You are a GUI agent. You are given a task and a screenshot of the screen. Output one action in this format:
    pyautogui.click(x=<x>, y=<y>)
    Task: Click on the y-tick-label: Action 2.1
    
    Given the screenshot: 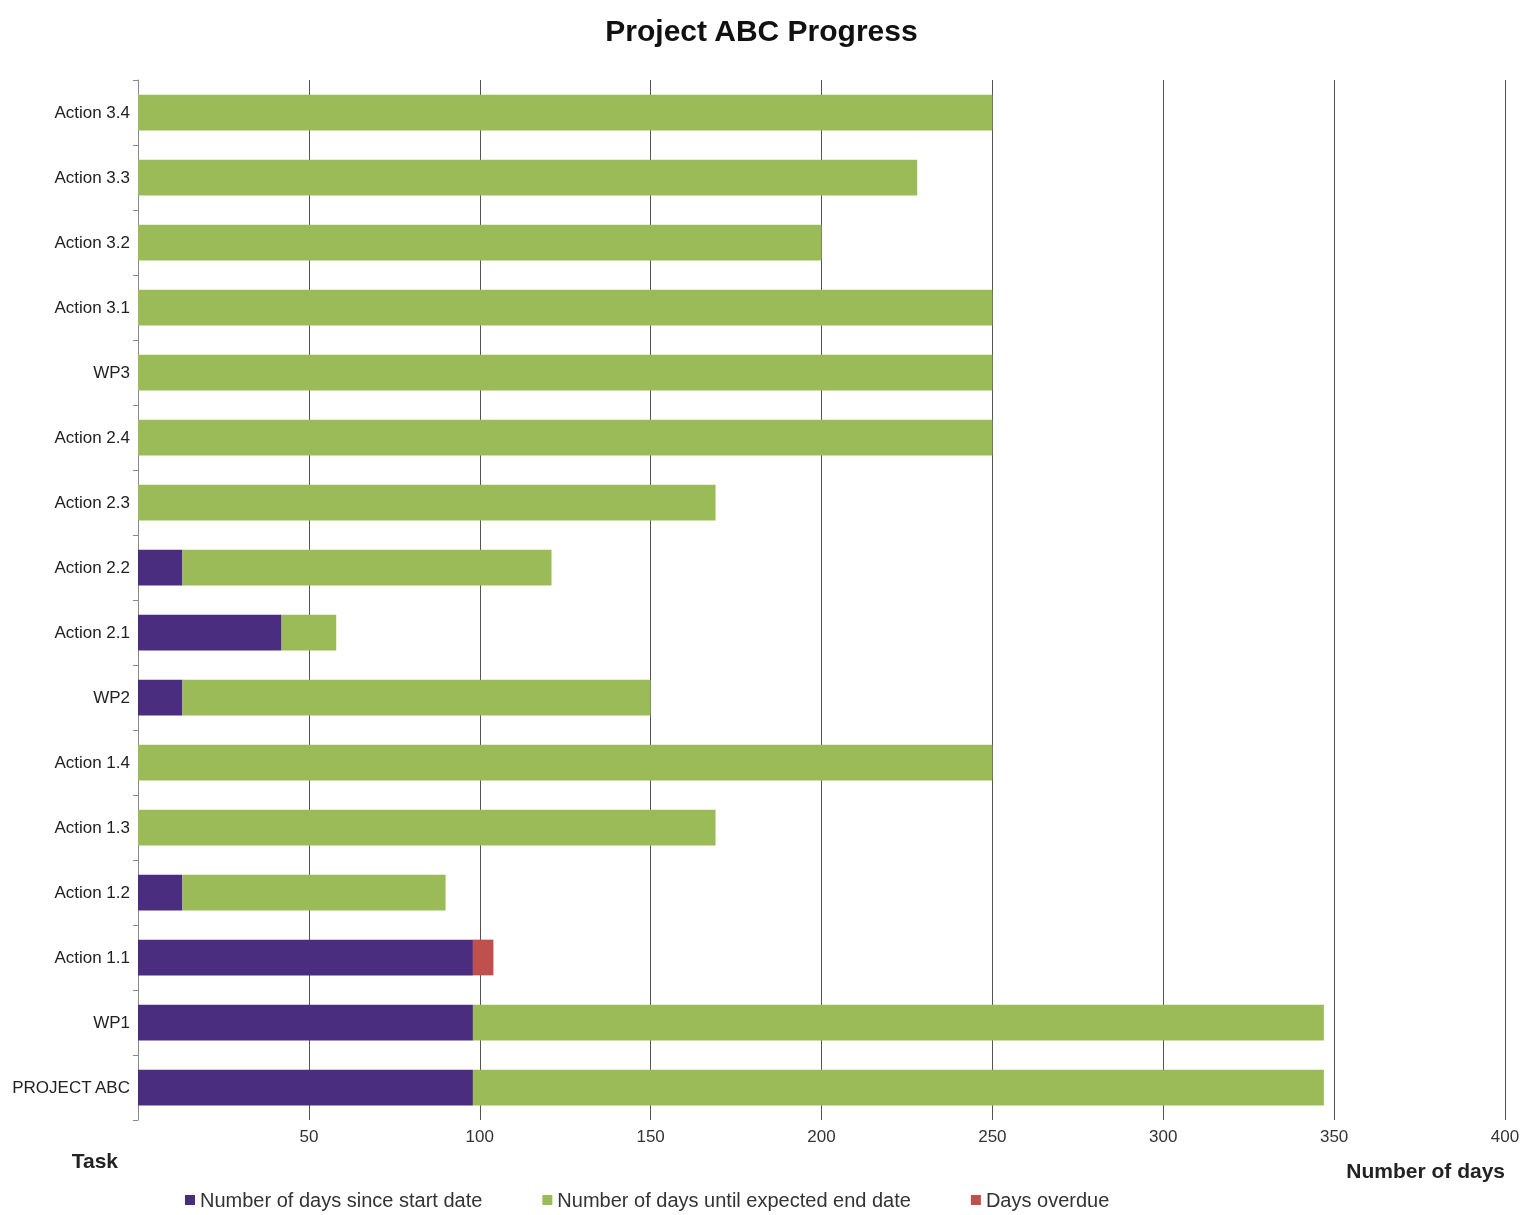 What is the action you would take?
    pyautogui.click(x=92, y=632)
    